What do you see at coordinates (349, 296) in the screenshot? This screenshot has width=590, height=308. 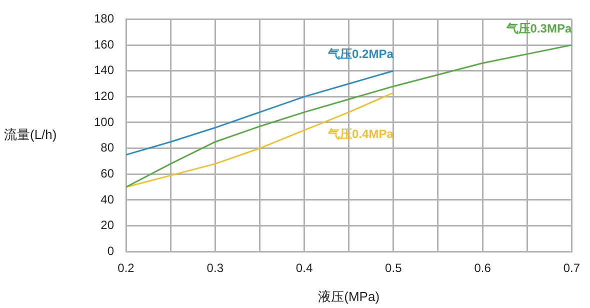 I see `x-axis-title: 液压(MPa)` at bounding box center [349, 296].